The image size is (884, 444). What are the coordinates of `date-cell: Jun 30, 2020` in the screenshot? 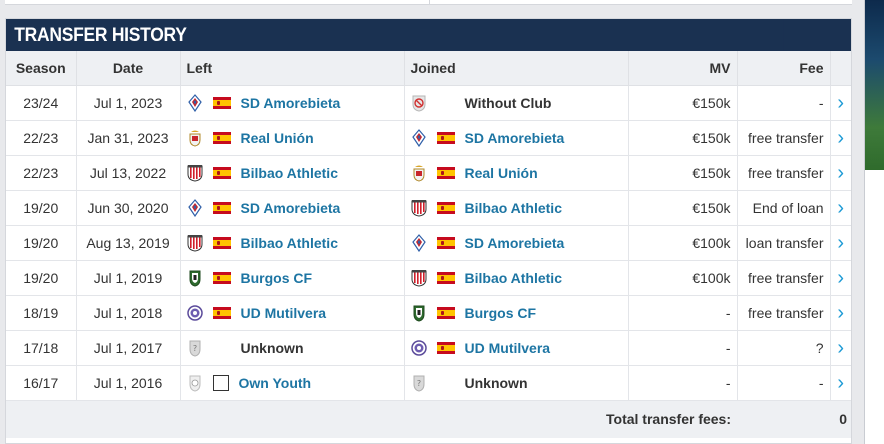 It's located at (128, 208).